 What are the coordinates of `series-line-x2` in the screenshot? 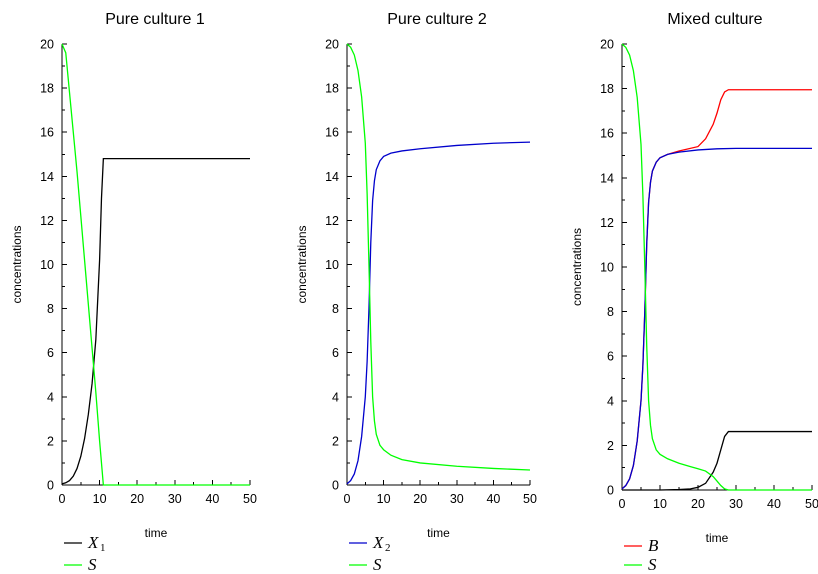 It's located at (438, 313).